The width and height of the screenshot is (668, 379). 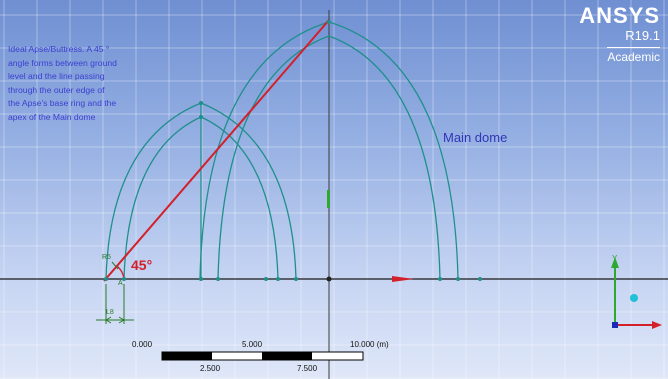 I want to click on scale-label: 5.000, so click(x=252, y=344).